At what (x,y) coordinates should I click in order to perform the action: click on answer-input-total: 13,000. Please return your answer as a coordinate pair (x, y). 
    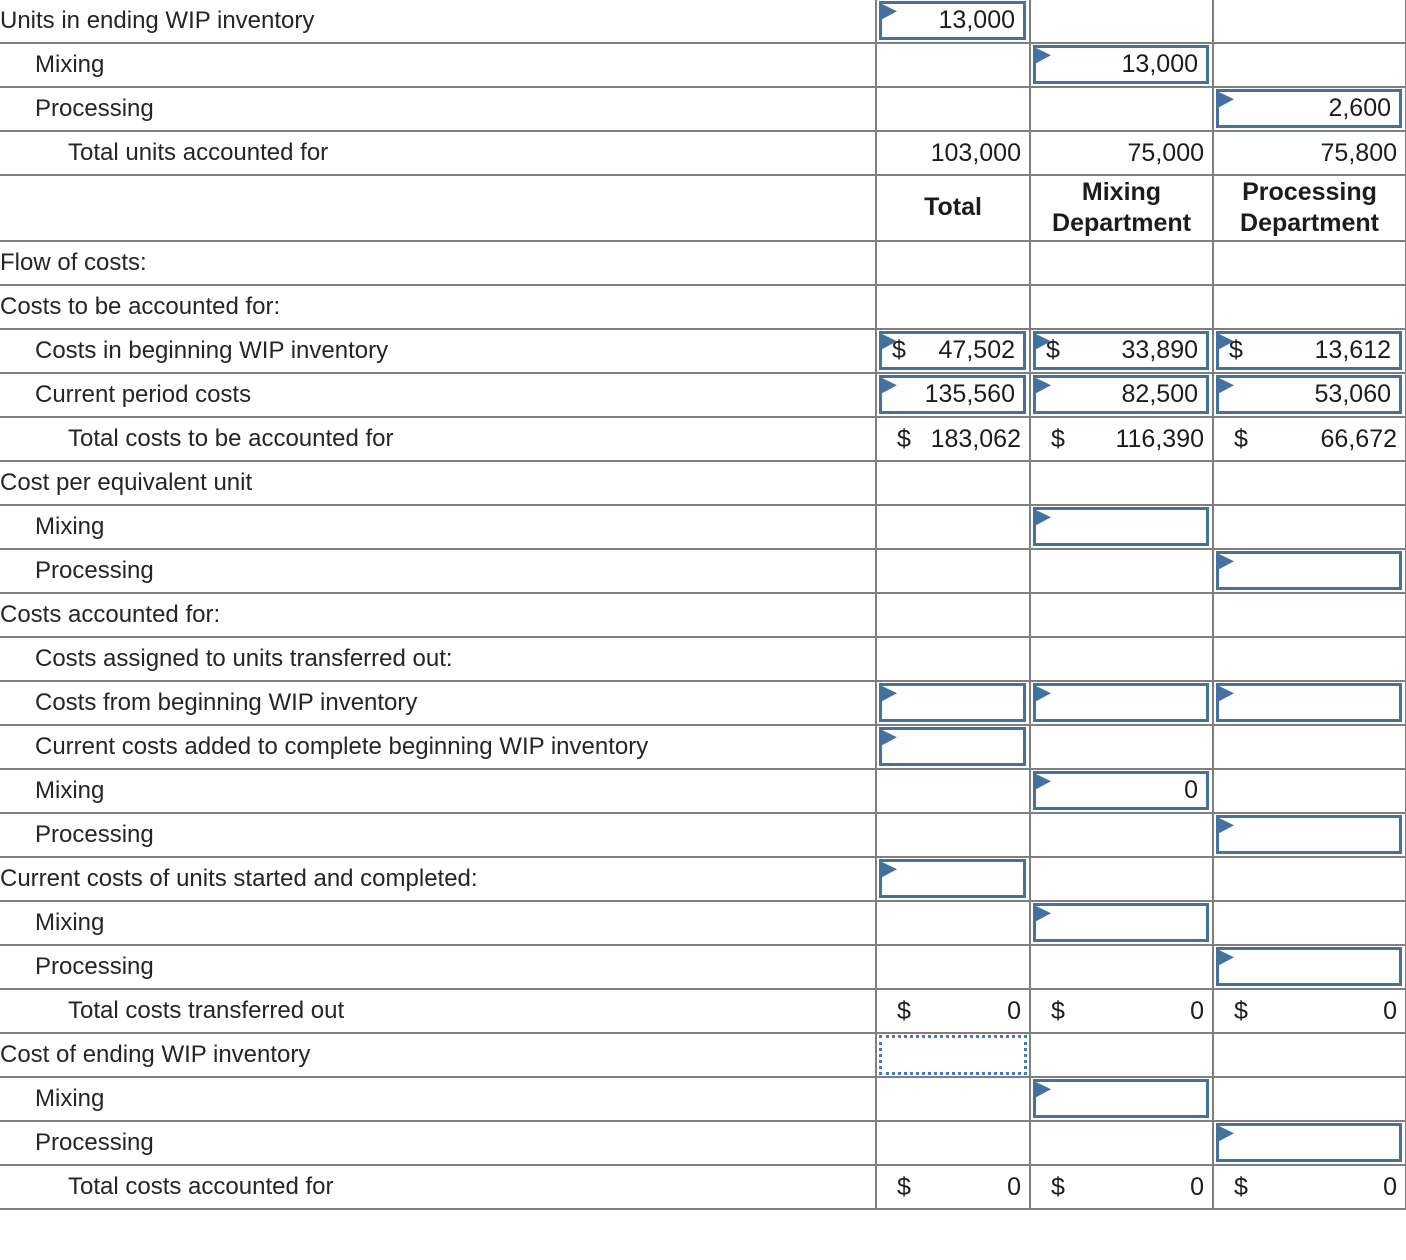
    Looking at the image, I should click on (952, 20).